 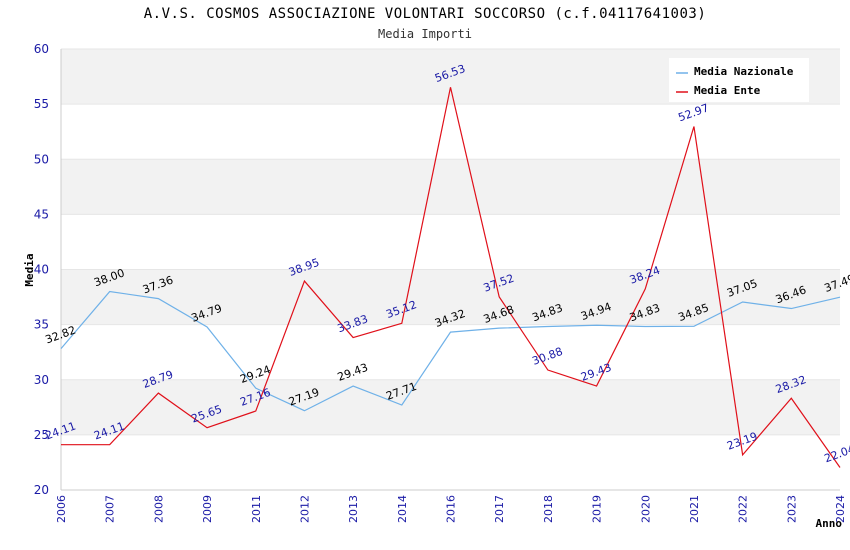 I want to click on legend-label-nazionale: Media Nazionale, so click(x=744, y=71).